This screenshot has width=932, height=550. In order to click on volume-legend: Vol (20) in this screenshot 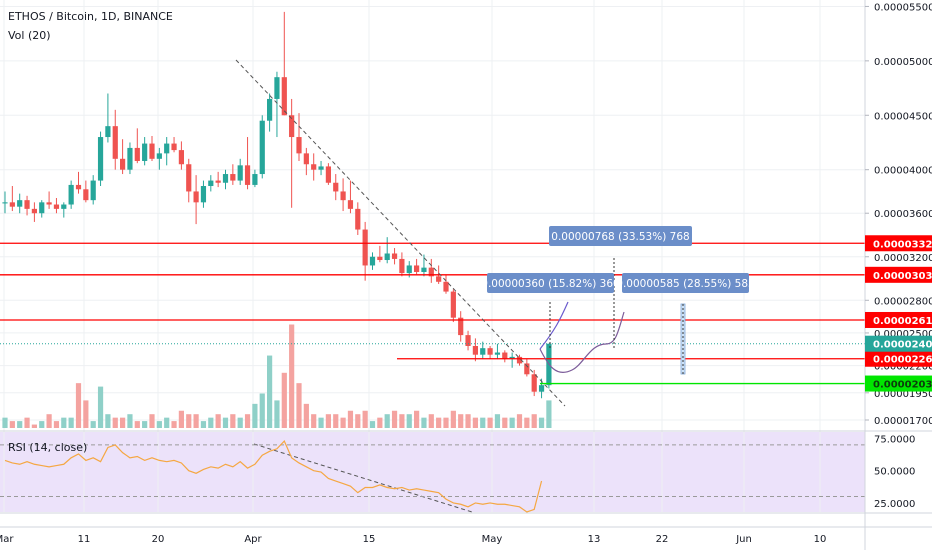, I will do `click(29, 35)`.